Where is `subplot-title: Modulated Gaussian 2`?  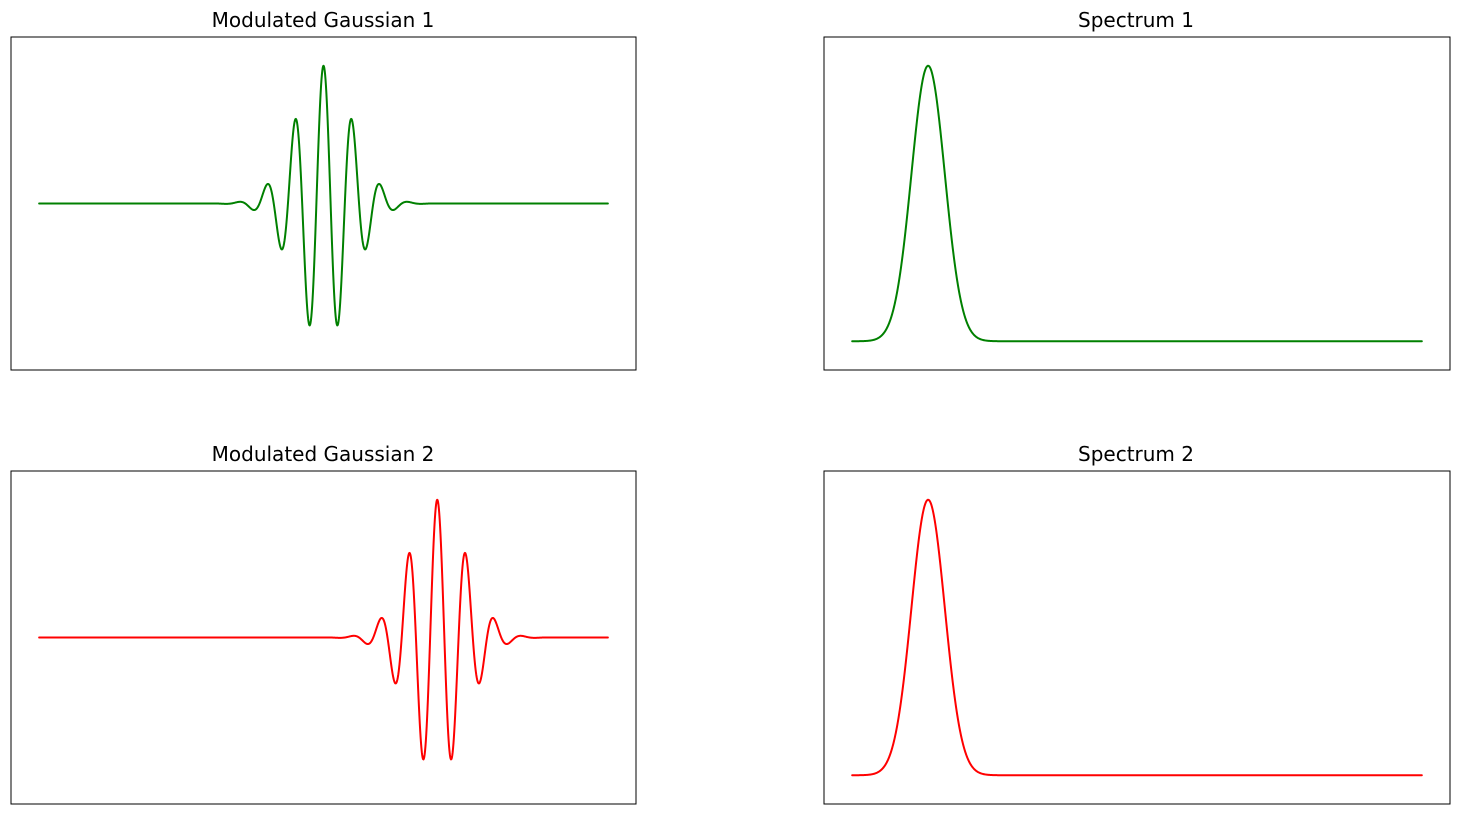 subplot-title: Modulated Gaussian 2 is located at coordinates (323, 454).